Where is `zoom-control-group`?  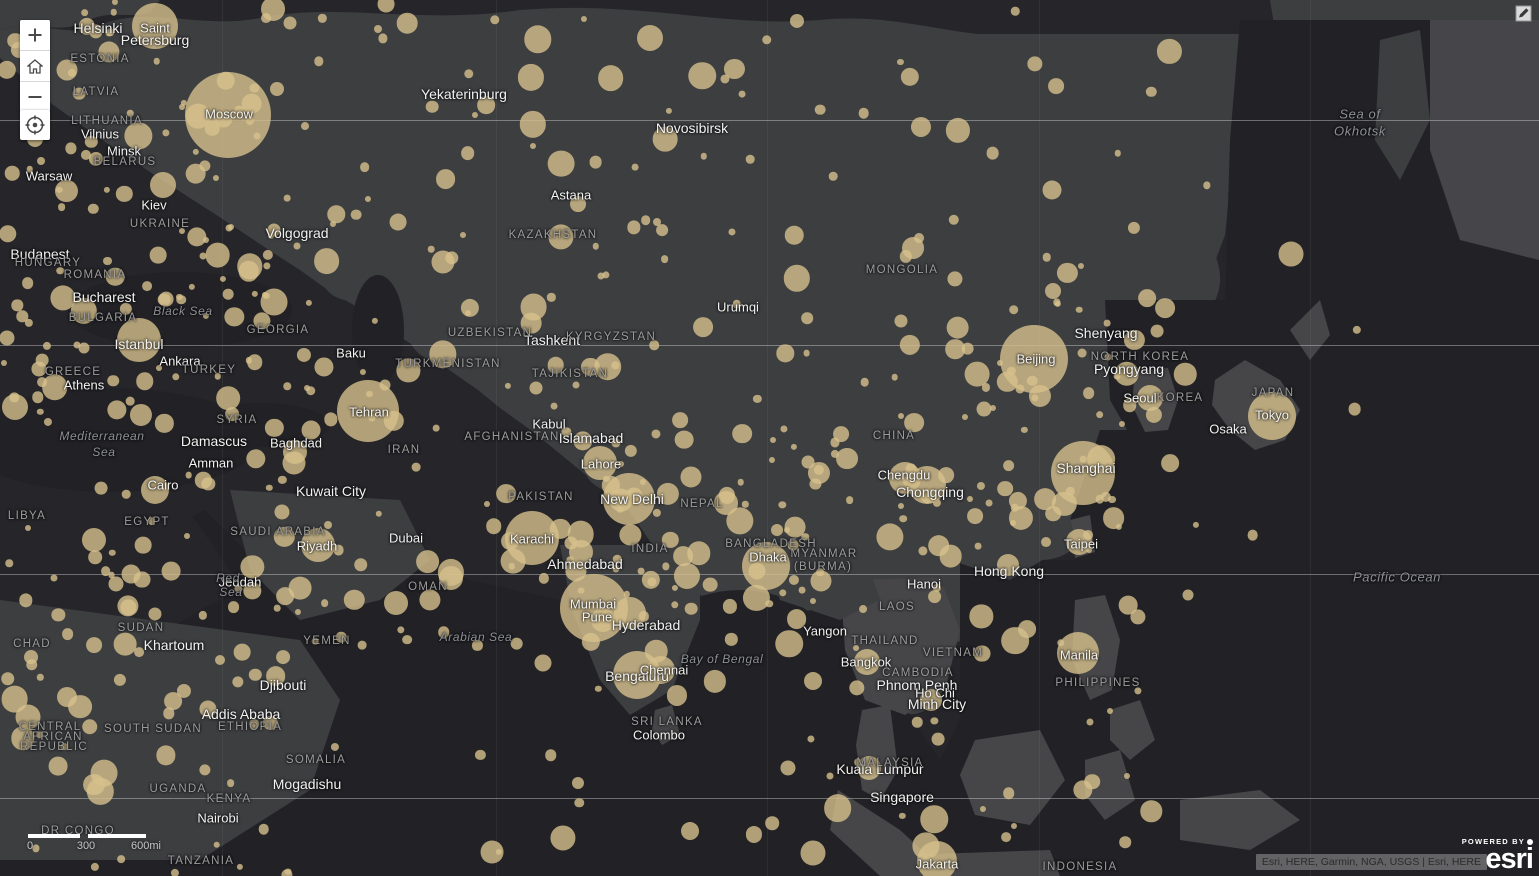
zoom-control-group is located at coordinates (35, 66).